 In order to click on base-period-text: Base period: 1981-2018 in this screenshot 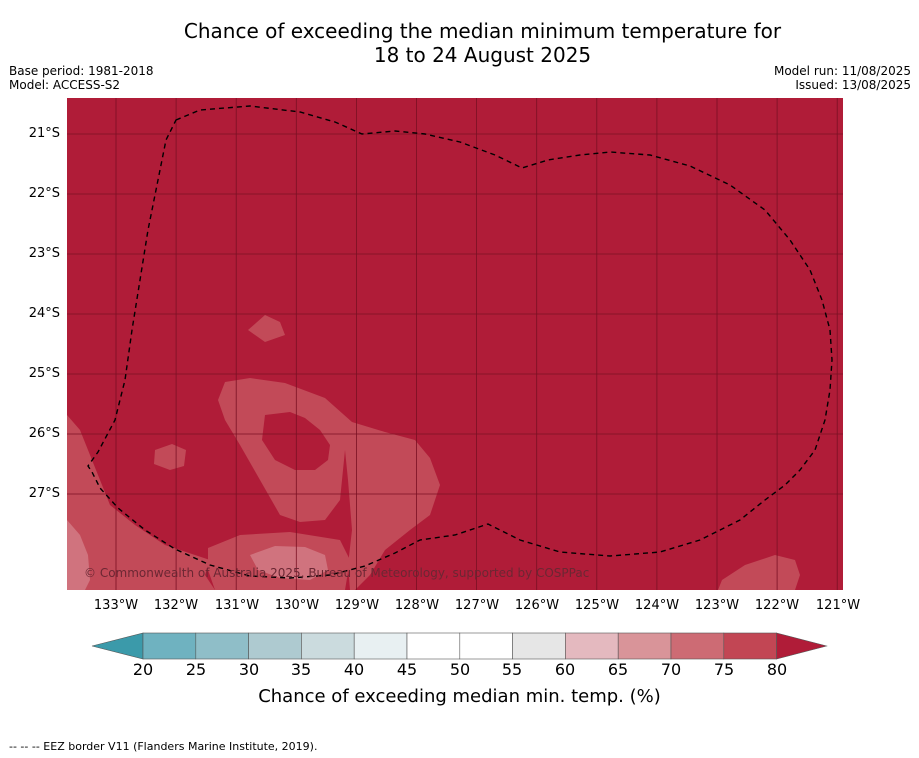, I will do `click(81, 71)`.